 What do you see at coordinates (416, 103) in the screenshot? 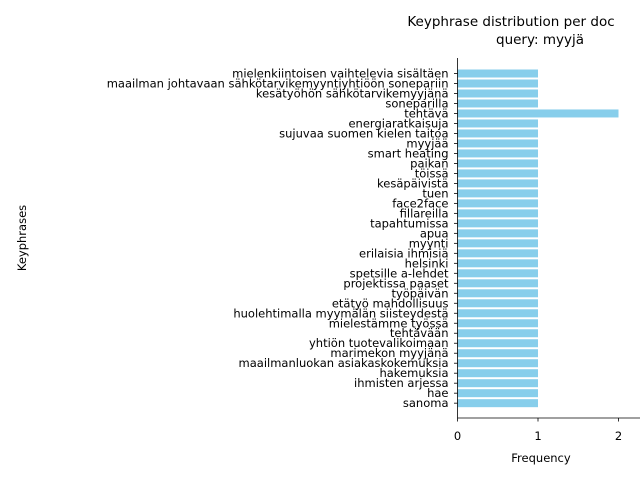
I see `category-label: soneparilla` at bounding box center [416, 103].